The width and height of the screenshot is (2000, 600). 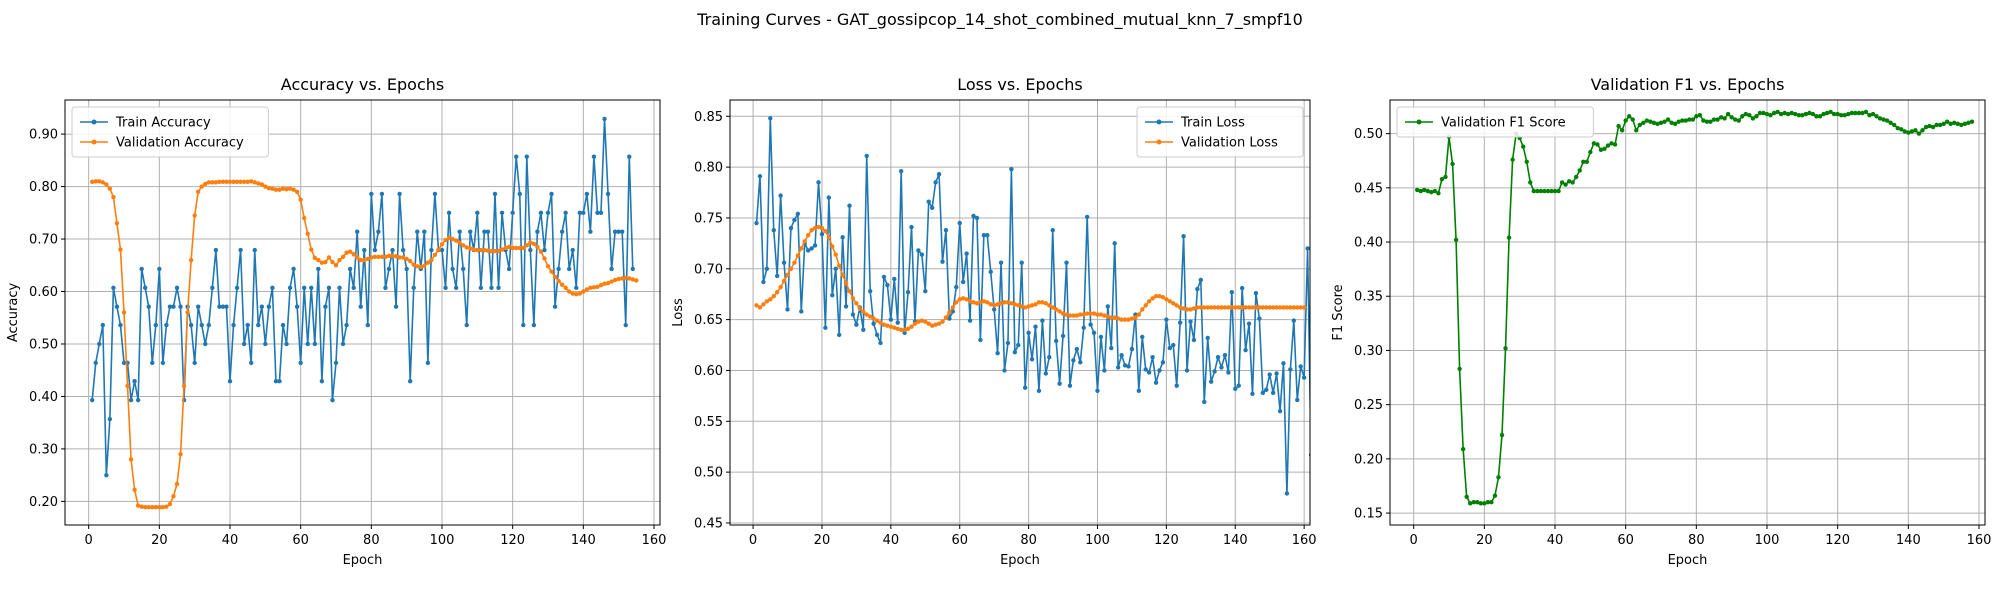 I want to click on y-tick-label: 0.30, so click(x=43, y=449).